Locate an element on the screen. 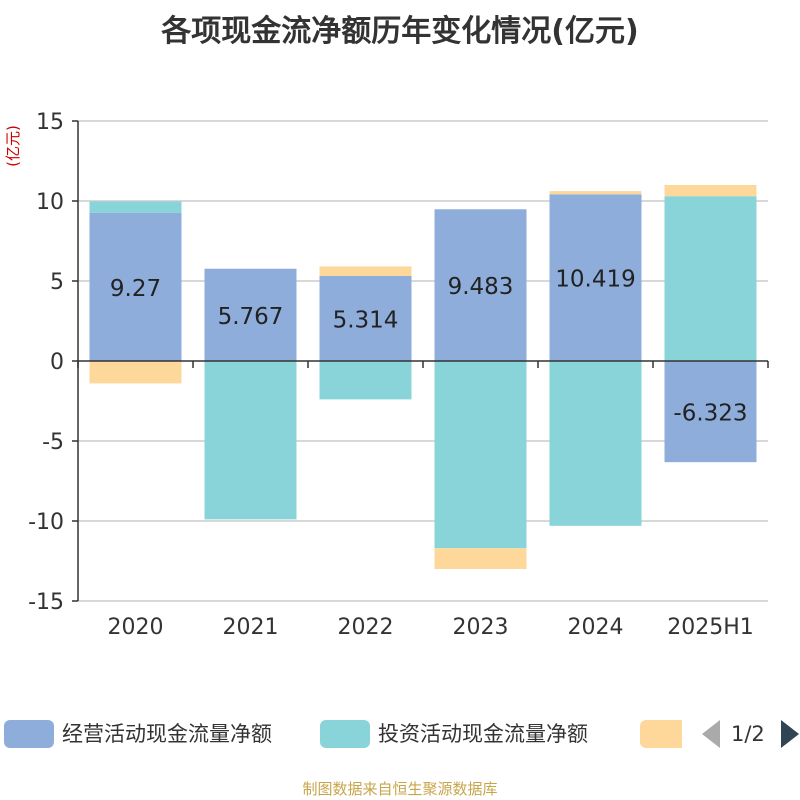 The width and height of the screenshot is (800, 800). bar-series2-2024 is located at coordinates (595, 193).